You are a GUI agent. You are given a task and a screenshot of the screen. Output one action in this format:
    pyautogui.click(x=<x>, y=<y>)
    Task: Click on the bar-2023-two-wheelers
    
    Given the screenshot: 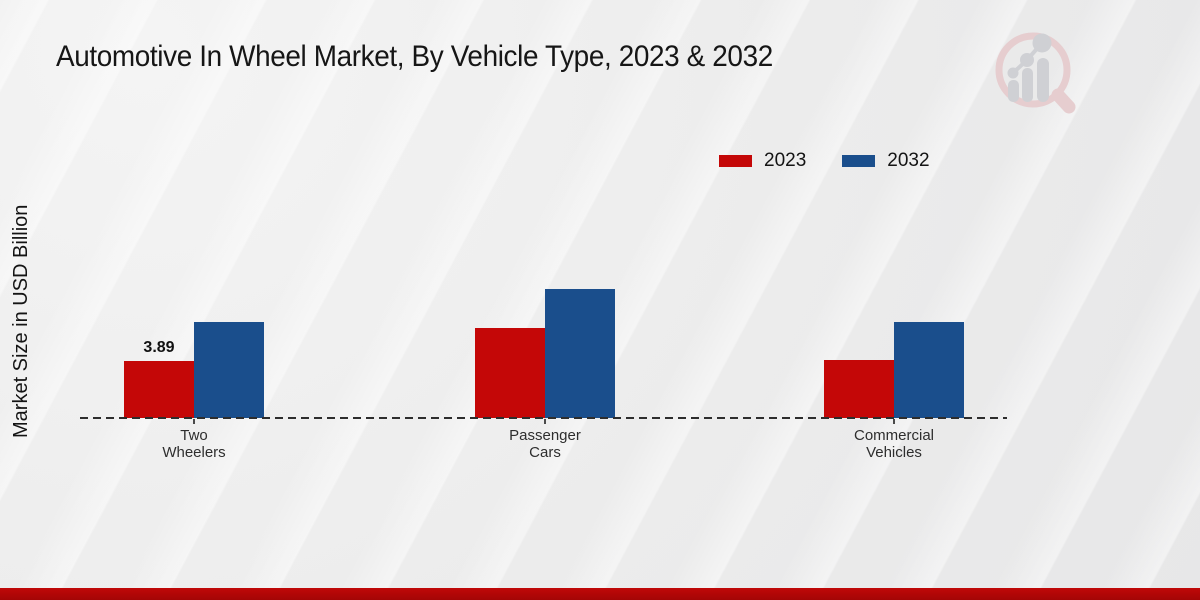 What is the action you would take?
    pyautogui.click(x=159, y=389)
    